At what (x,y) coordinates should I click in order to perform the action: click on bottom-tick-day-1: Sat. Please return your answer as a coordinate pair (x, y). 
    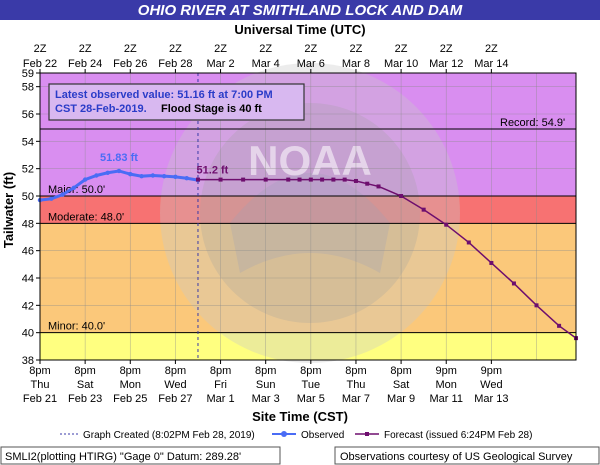
    Looking at the image, I should click on (85, 385).